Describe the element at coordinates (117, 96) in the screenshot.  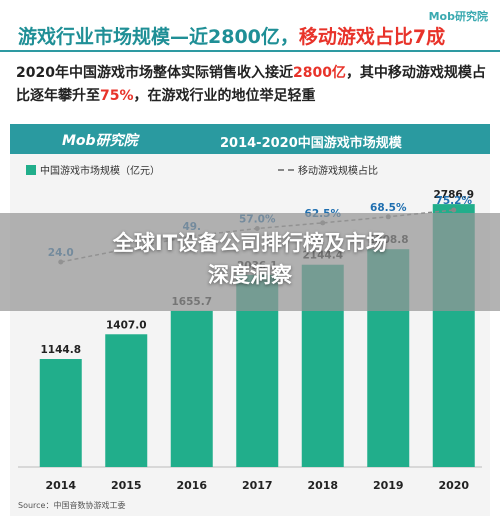
I see `para-highlight-2: 75%` at that location.